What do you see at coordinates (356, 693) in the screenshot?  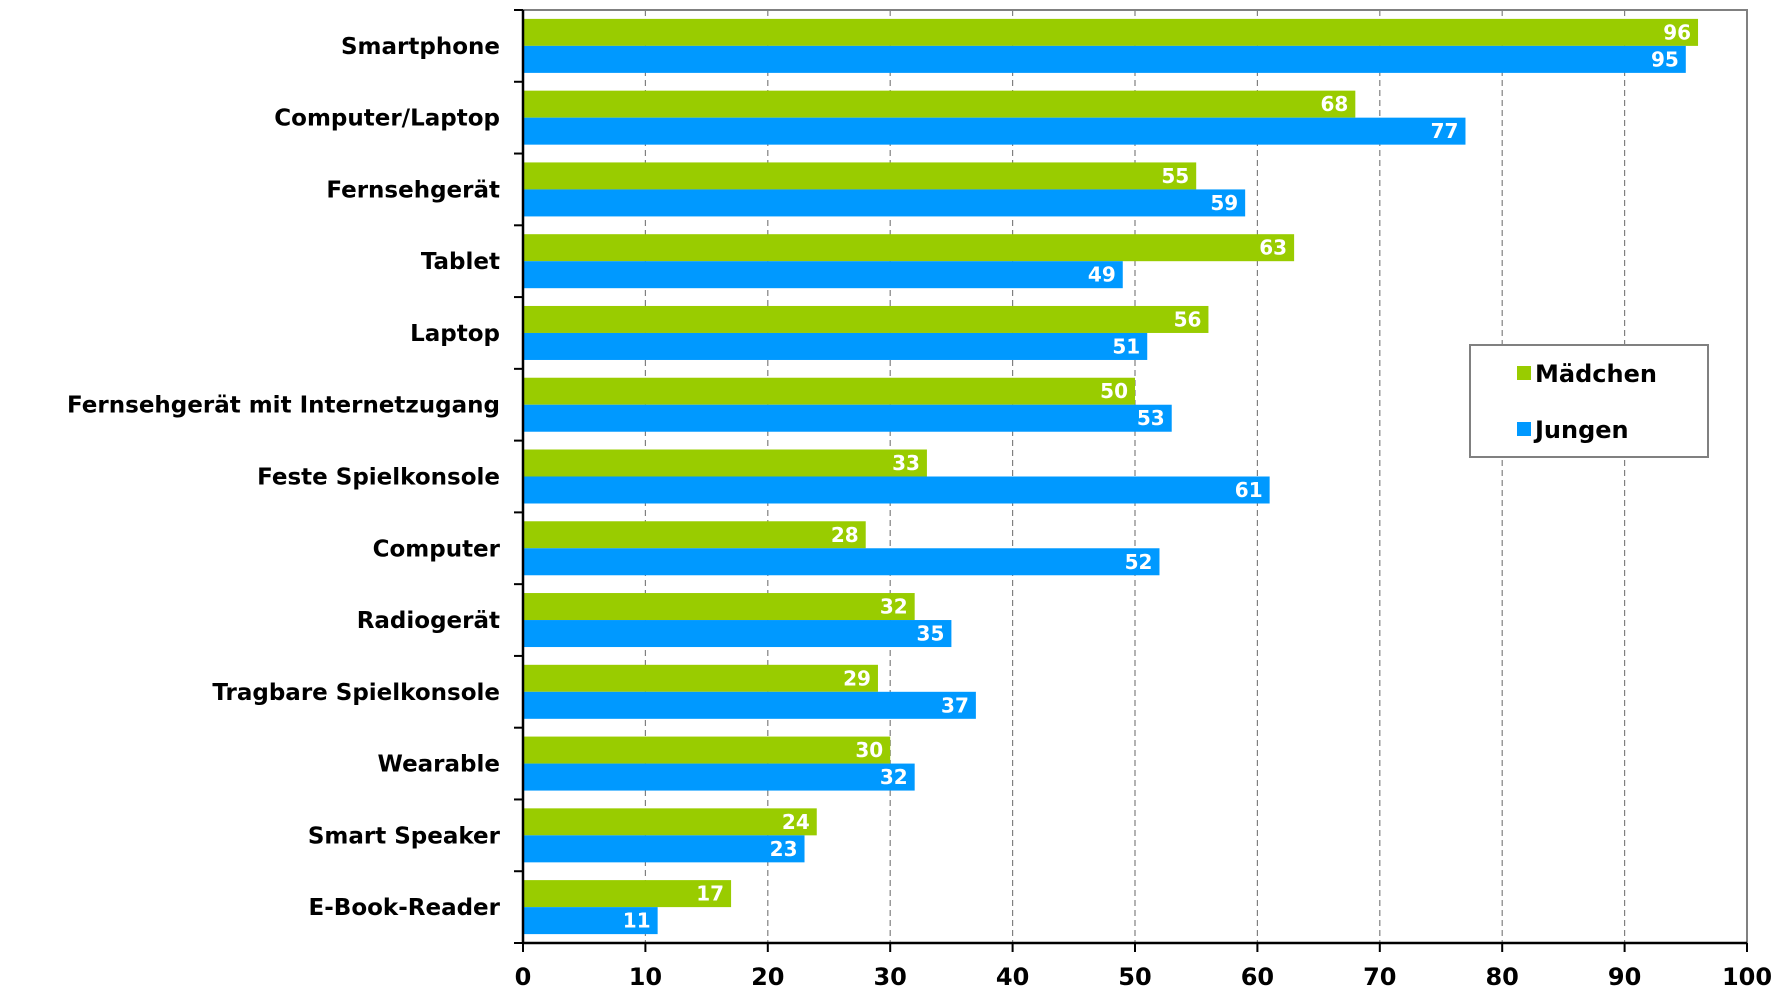 I see `category-label: Tragbare Spielkonsole` at bounding box center [356, 693].